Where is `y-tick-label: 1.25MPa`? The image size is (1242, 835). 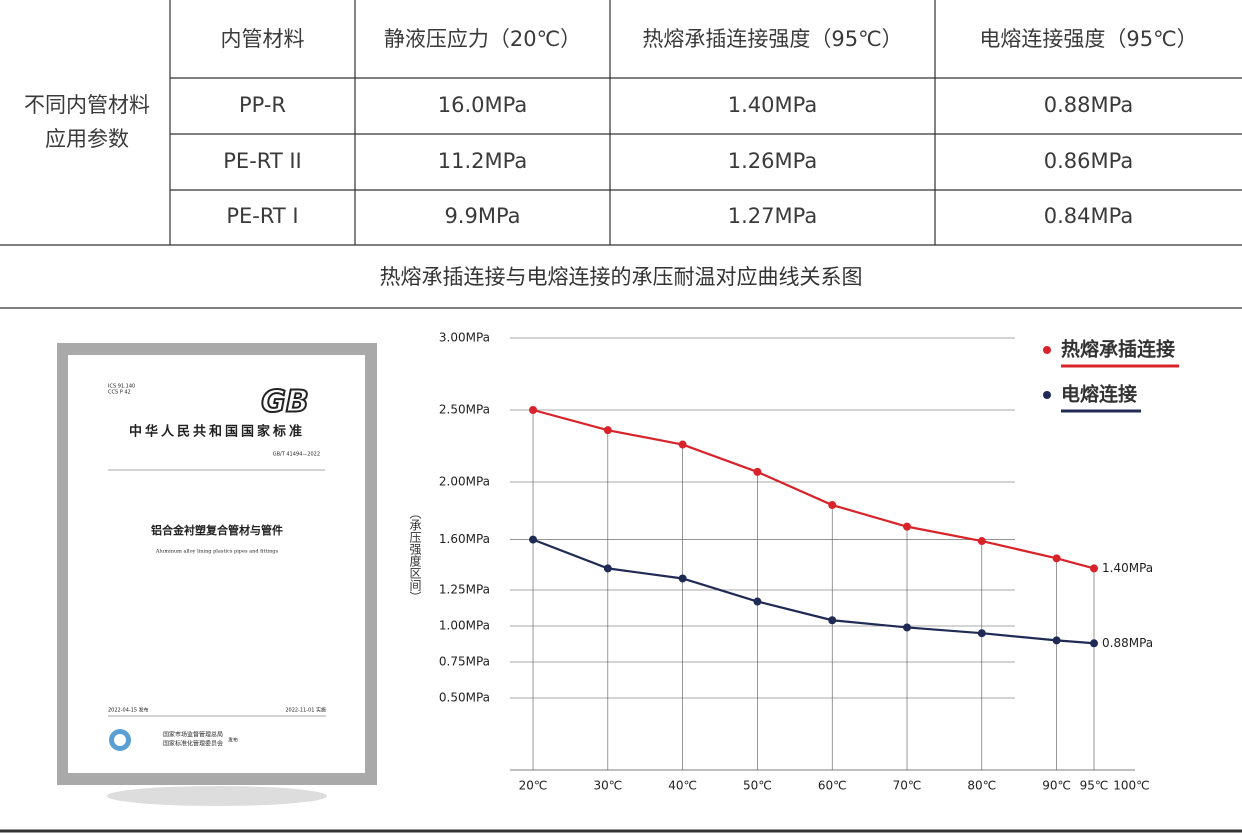
y-tick-label: 1.25MPa is located at coordinates (464, 590).